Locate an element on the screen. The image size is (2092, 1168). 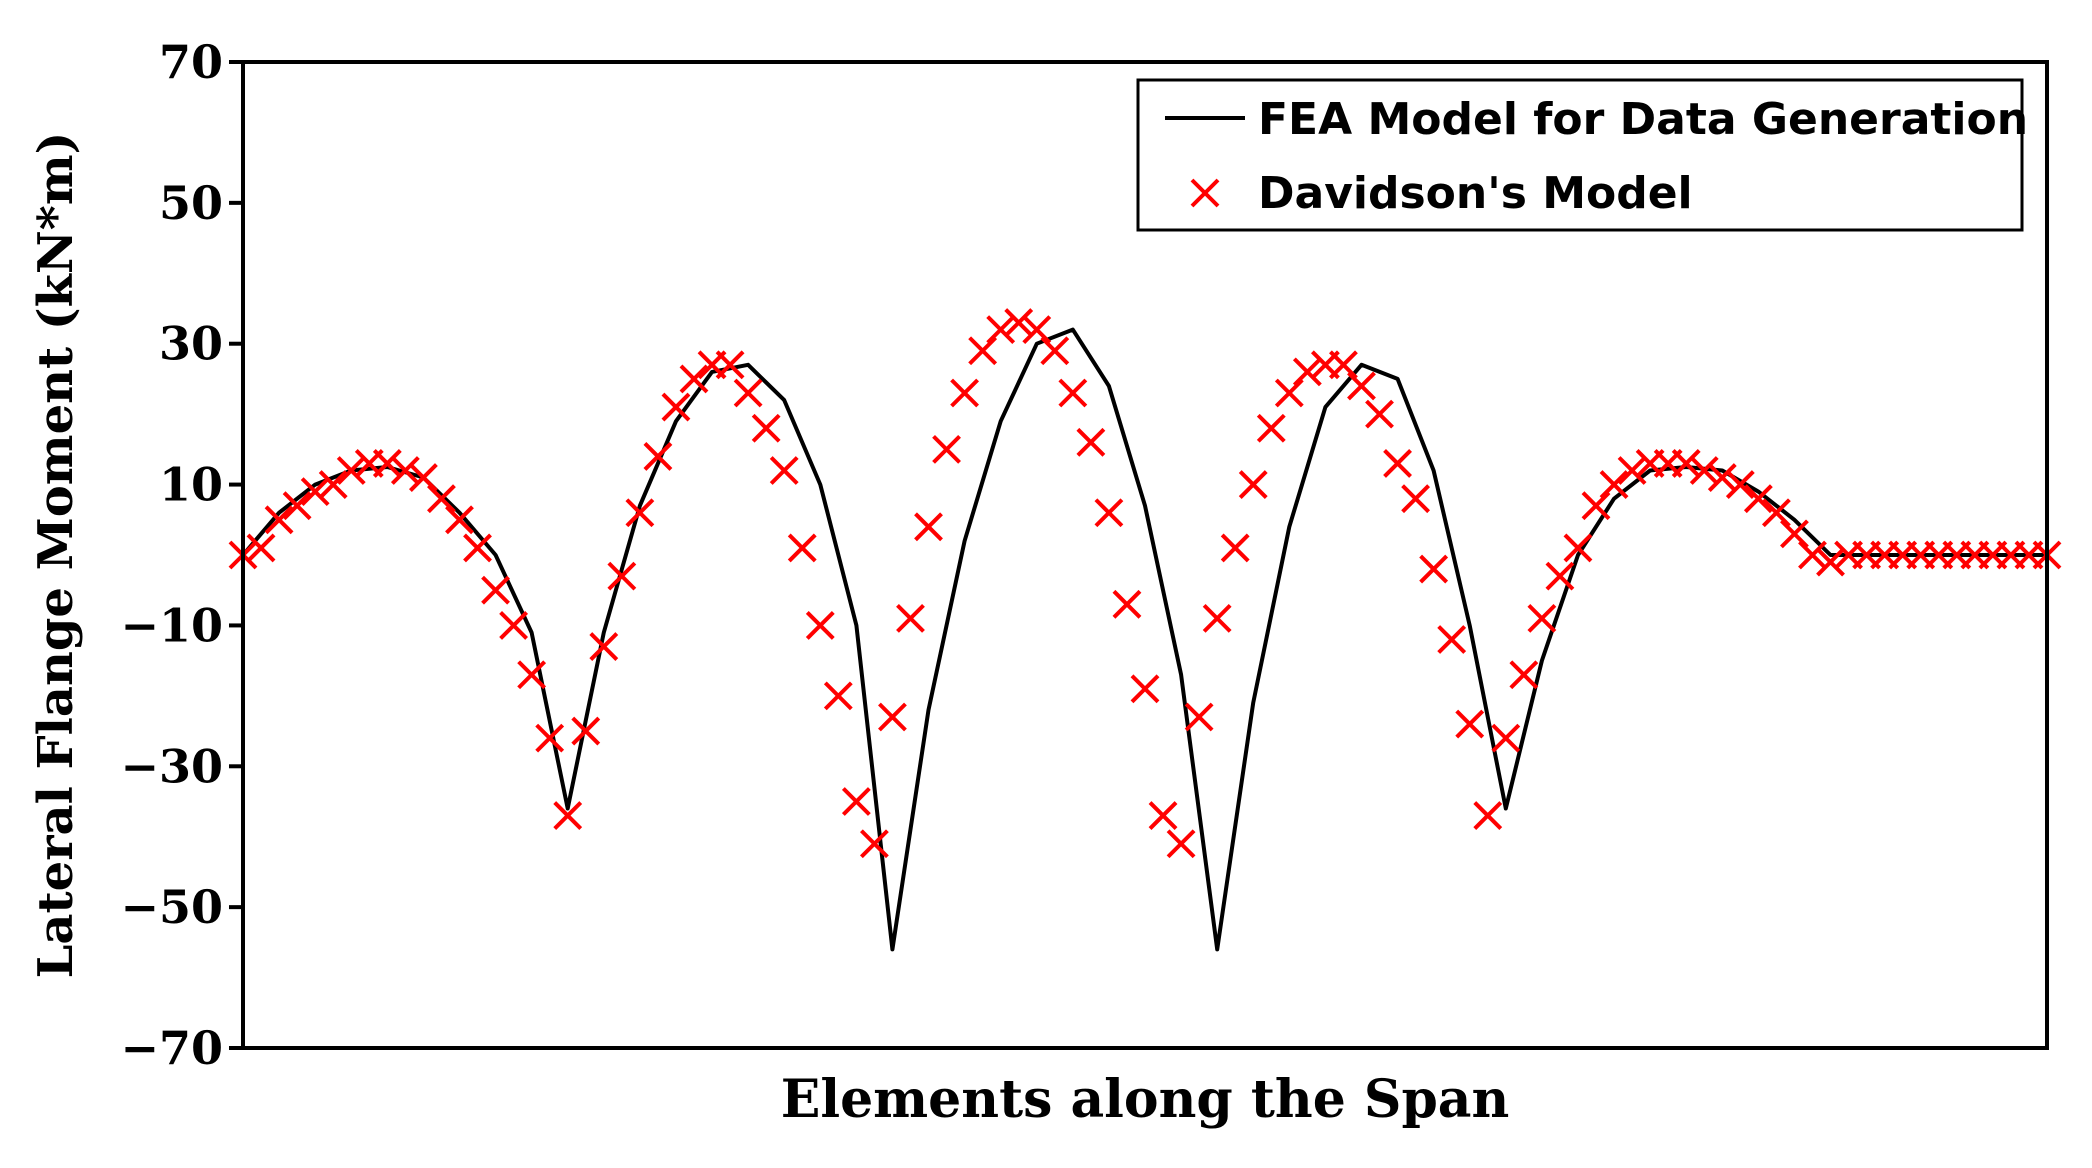
legend-entry-fea: FEA Model for Data Generation is located at coordinates (1643, 119).